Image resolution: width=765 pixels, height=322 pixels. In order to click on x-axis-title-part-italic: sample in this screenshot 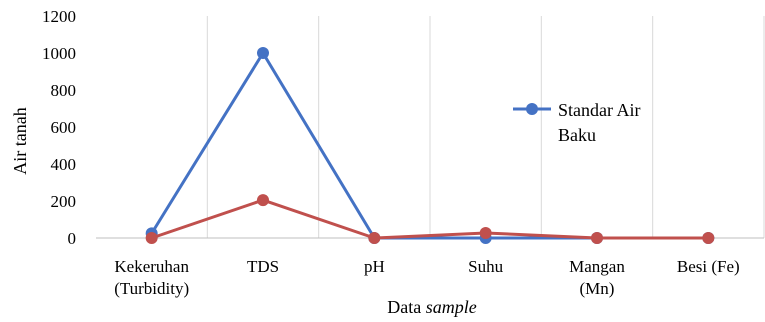, I will do `click(451, 307)`.